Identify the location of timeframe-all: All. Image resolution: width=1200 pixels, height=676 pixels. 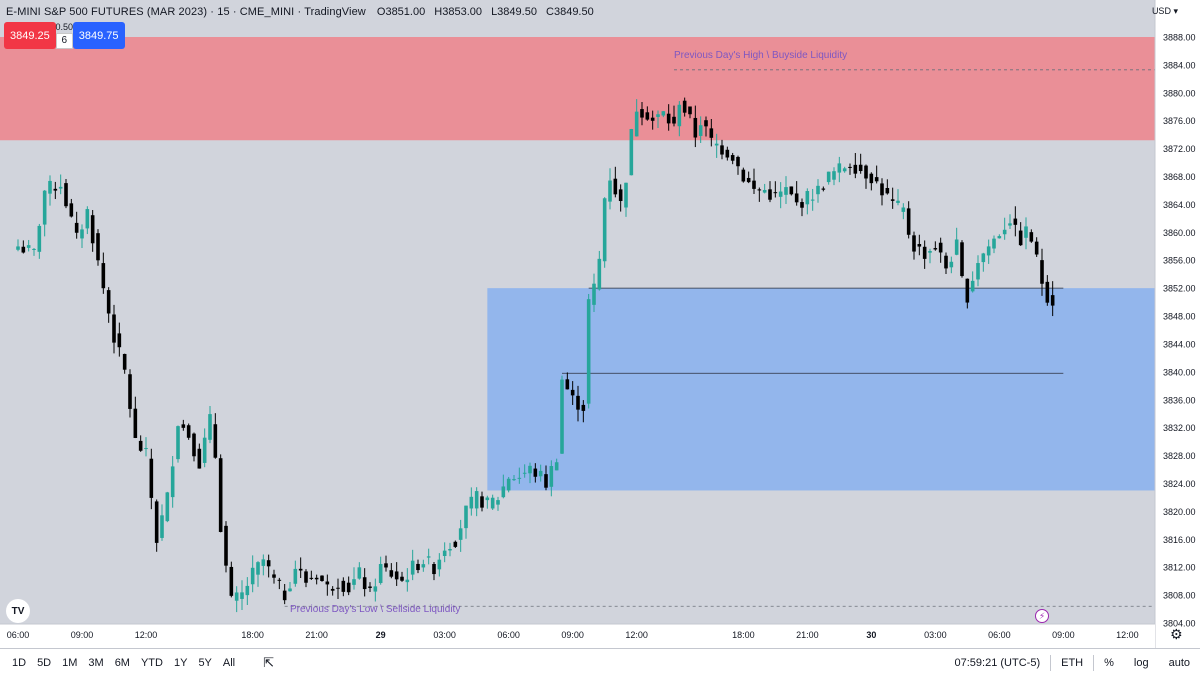
(229, 662).